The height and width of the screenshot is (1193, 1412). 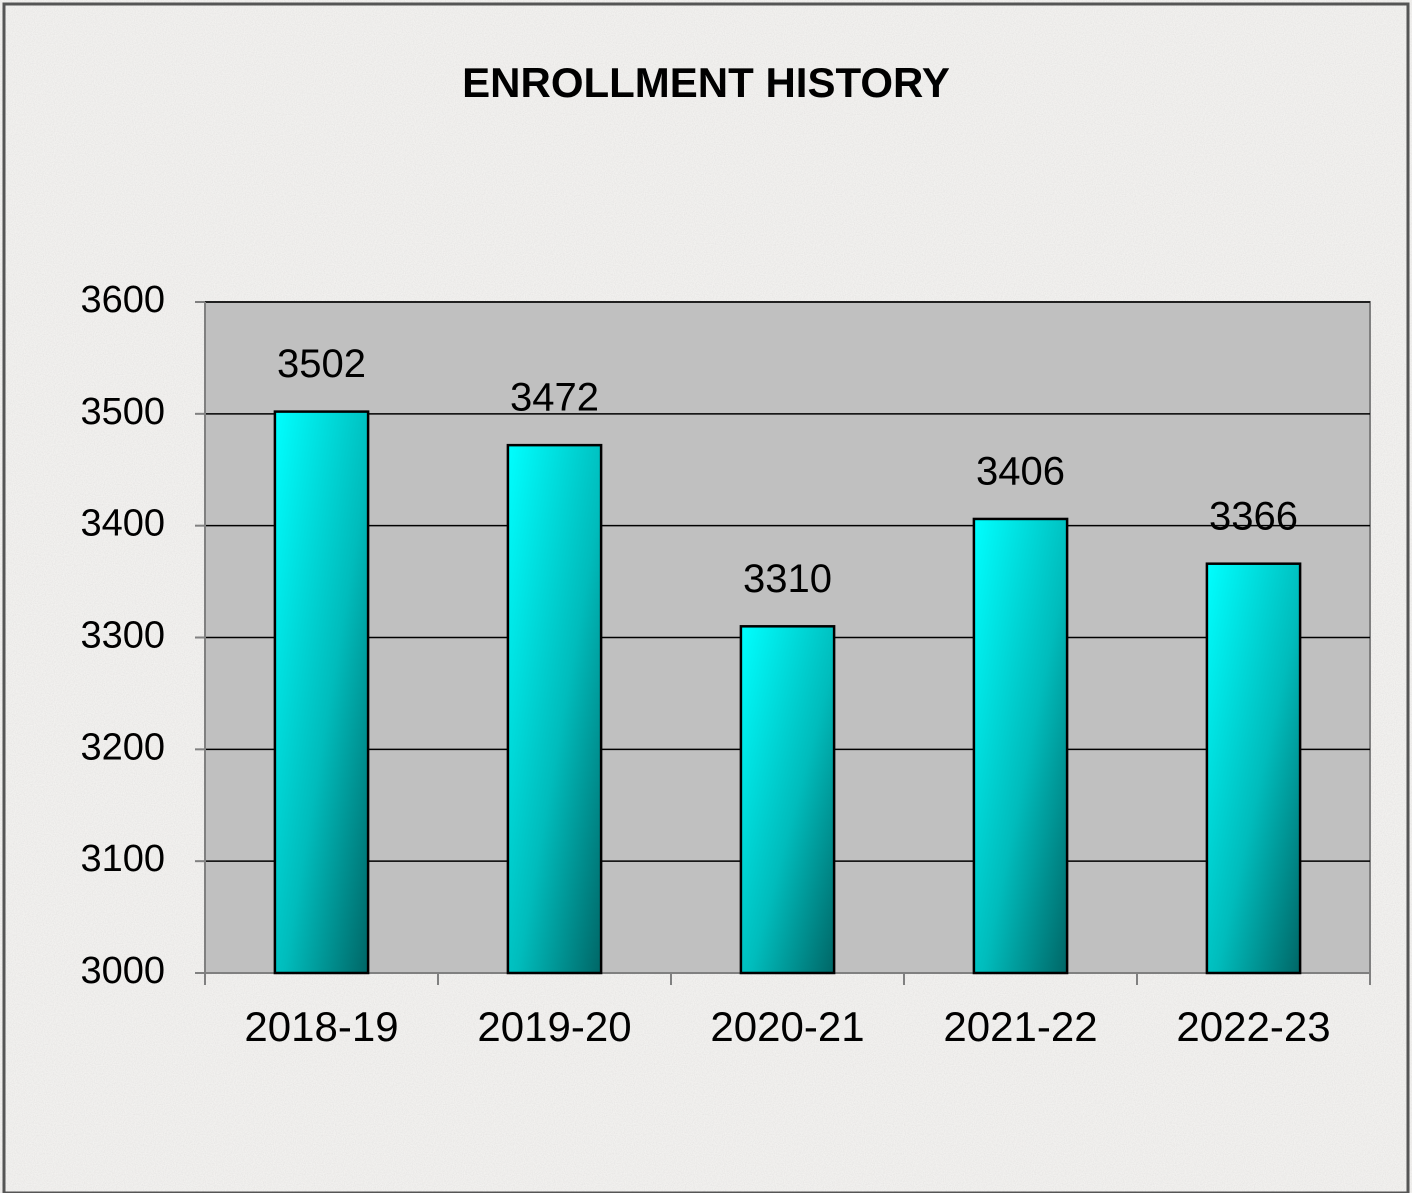 What do you see at coordinates (1253, 1026) in the screenshot?
I see `x-tick-label: 2022-23` at bounding box center [1253, 1026].